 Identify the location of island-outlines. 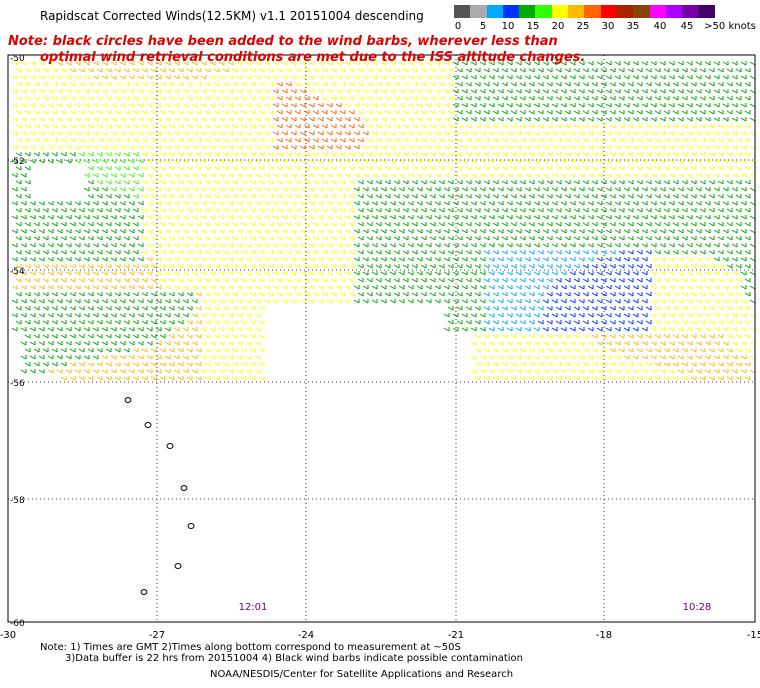
(159, 496).